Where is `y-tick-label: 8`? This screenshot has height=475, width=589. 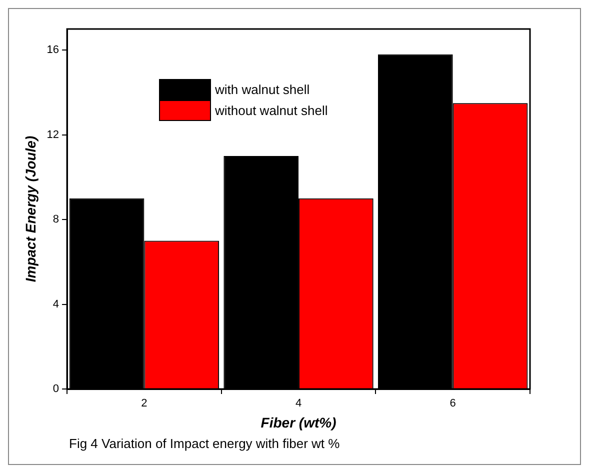
y-tick-label: 8 is located at coordinates (56, 220).